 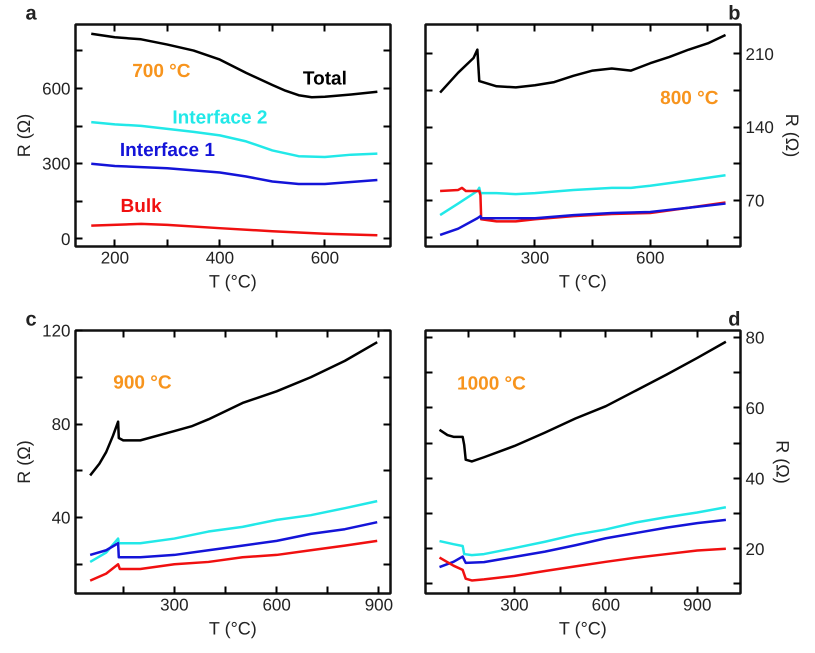 What do you see at coordinates (56, 331) in the screenshot?
I see `y-tick-label: 120` at bounding box center [56, 331].